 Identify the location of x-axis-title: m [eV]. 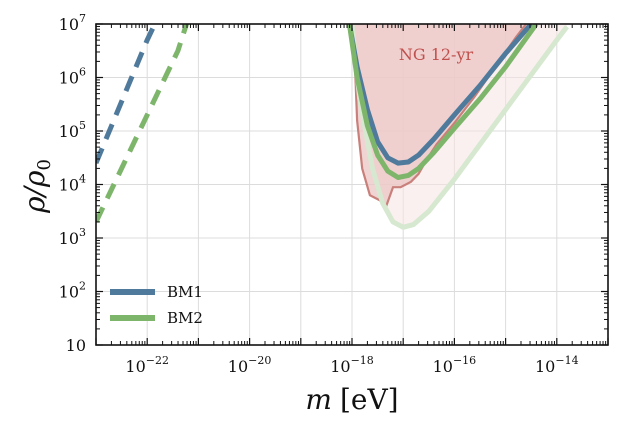
(351, 399).